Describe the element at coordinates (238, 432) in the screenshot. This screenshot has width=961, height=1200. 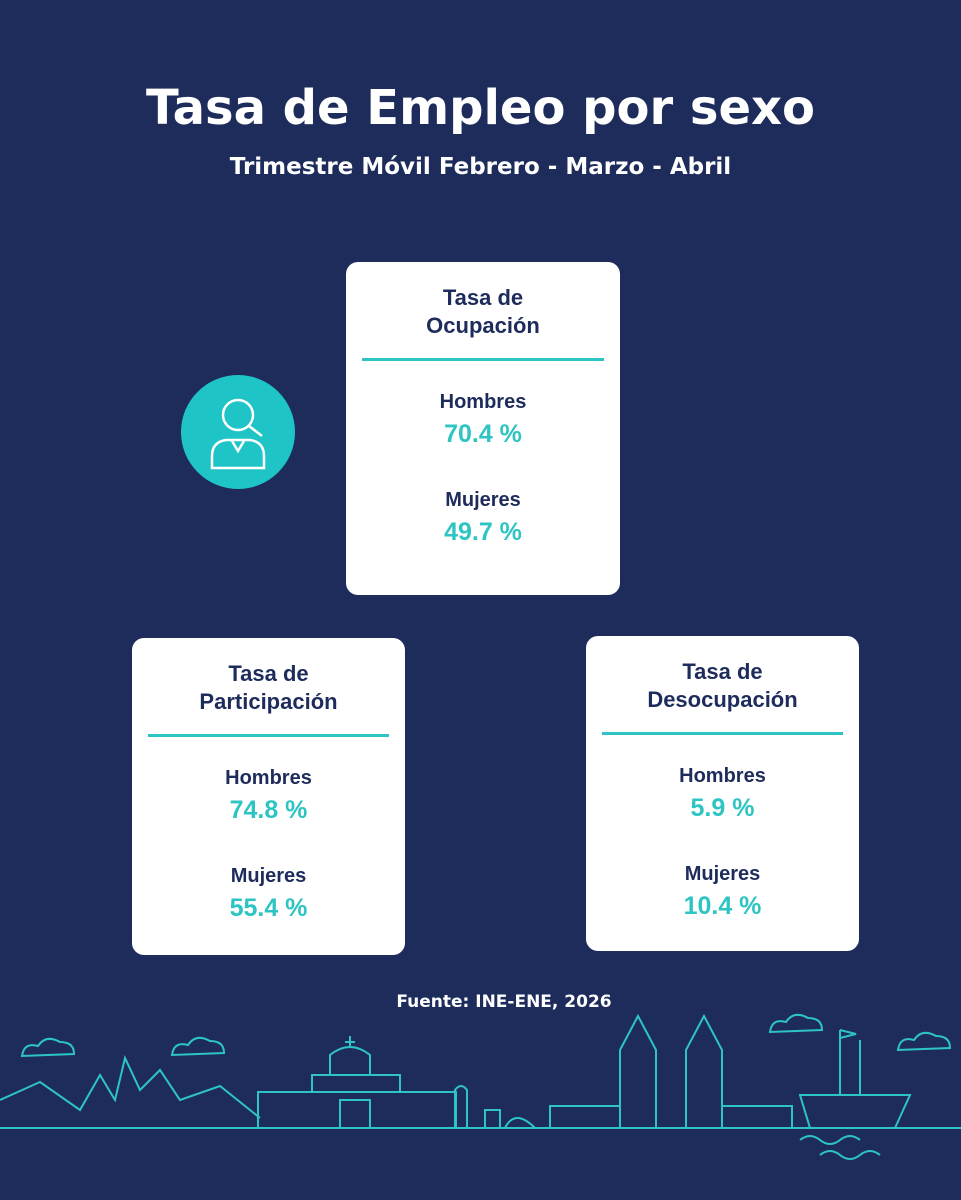
I see `search-icon` at that location.